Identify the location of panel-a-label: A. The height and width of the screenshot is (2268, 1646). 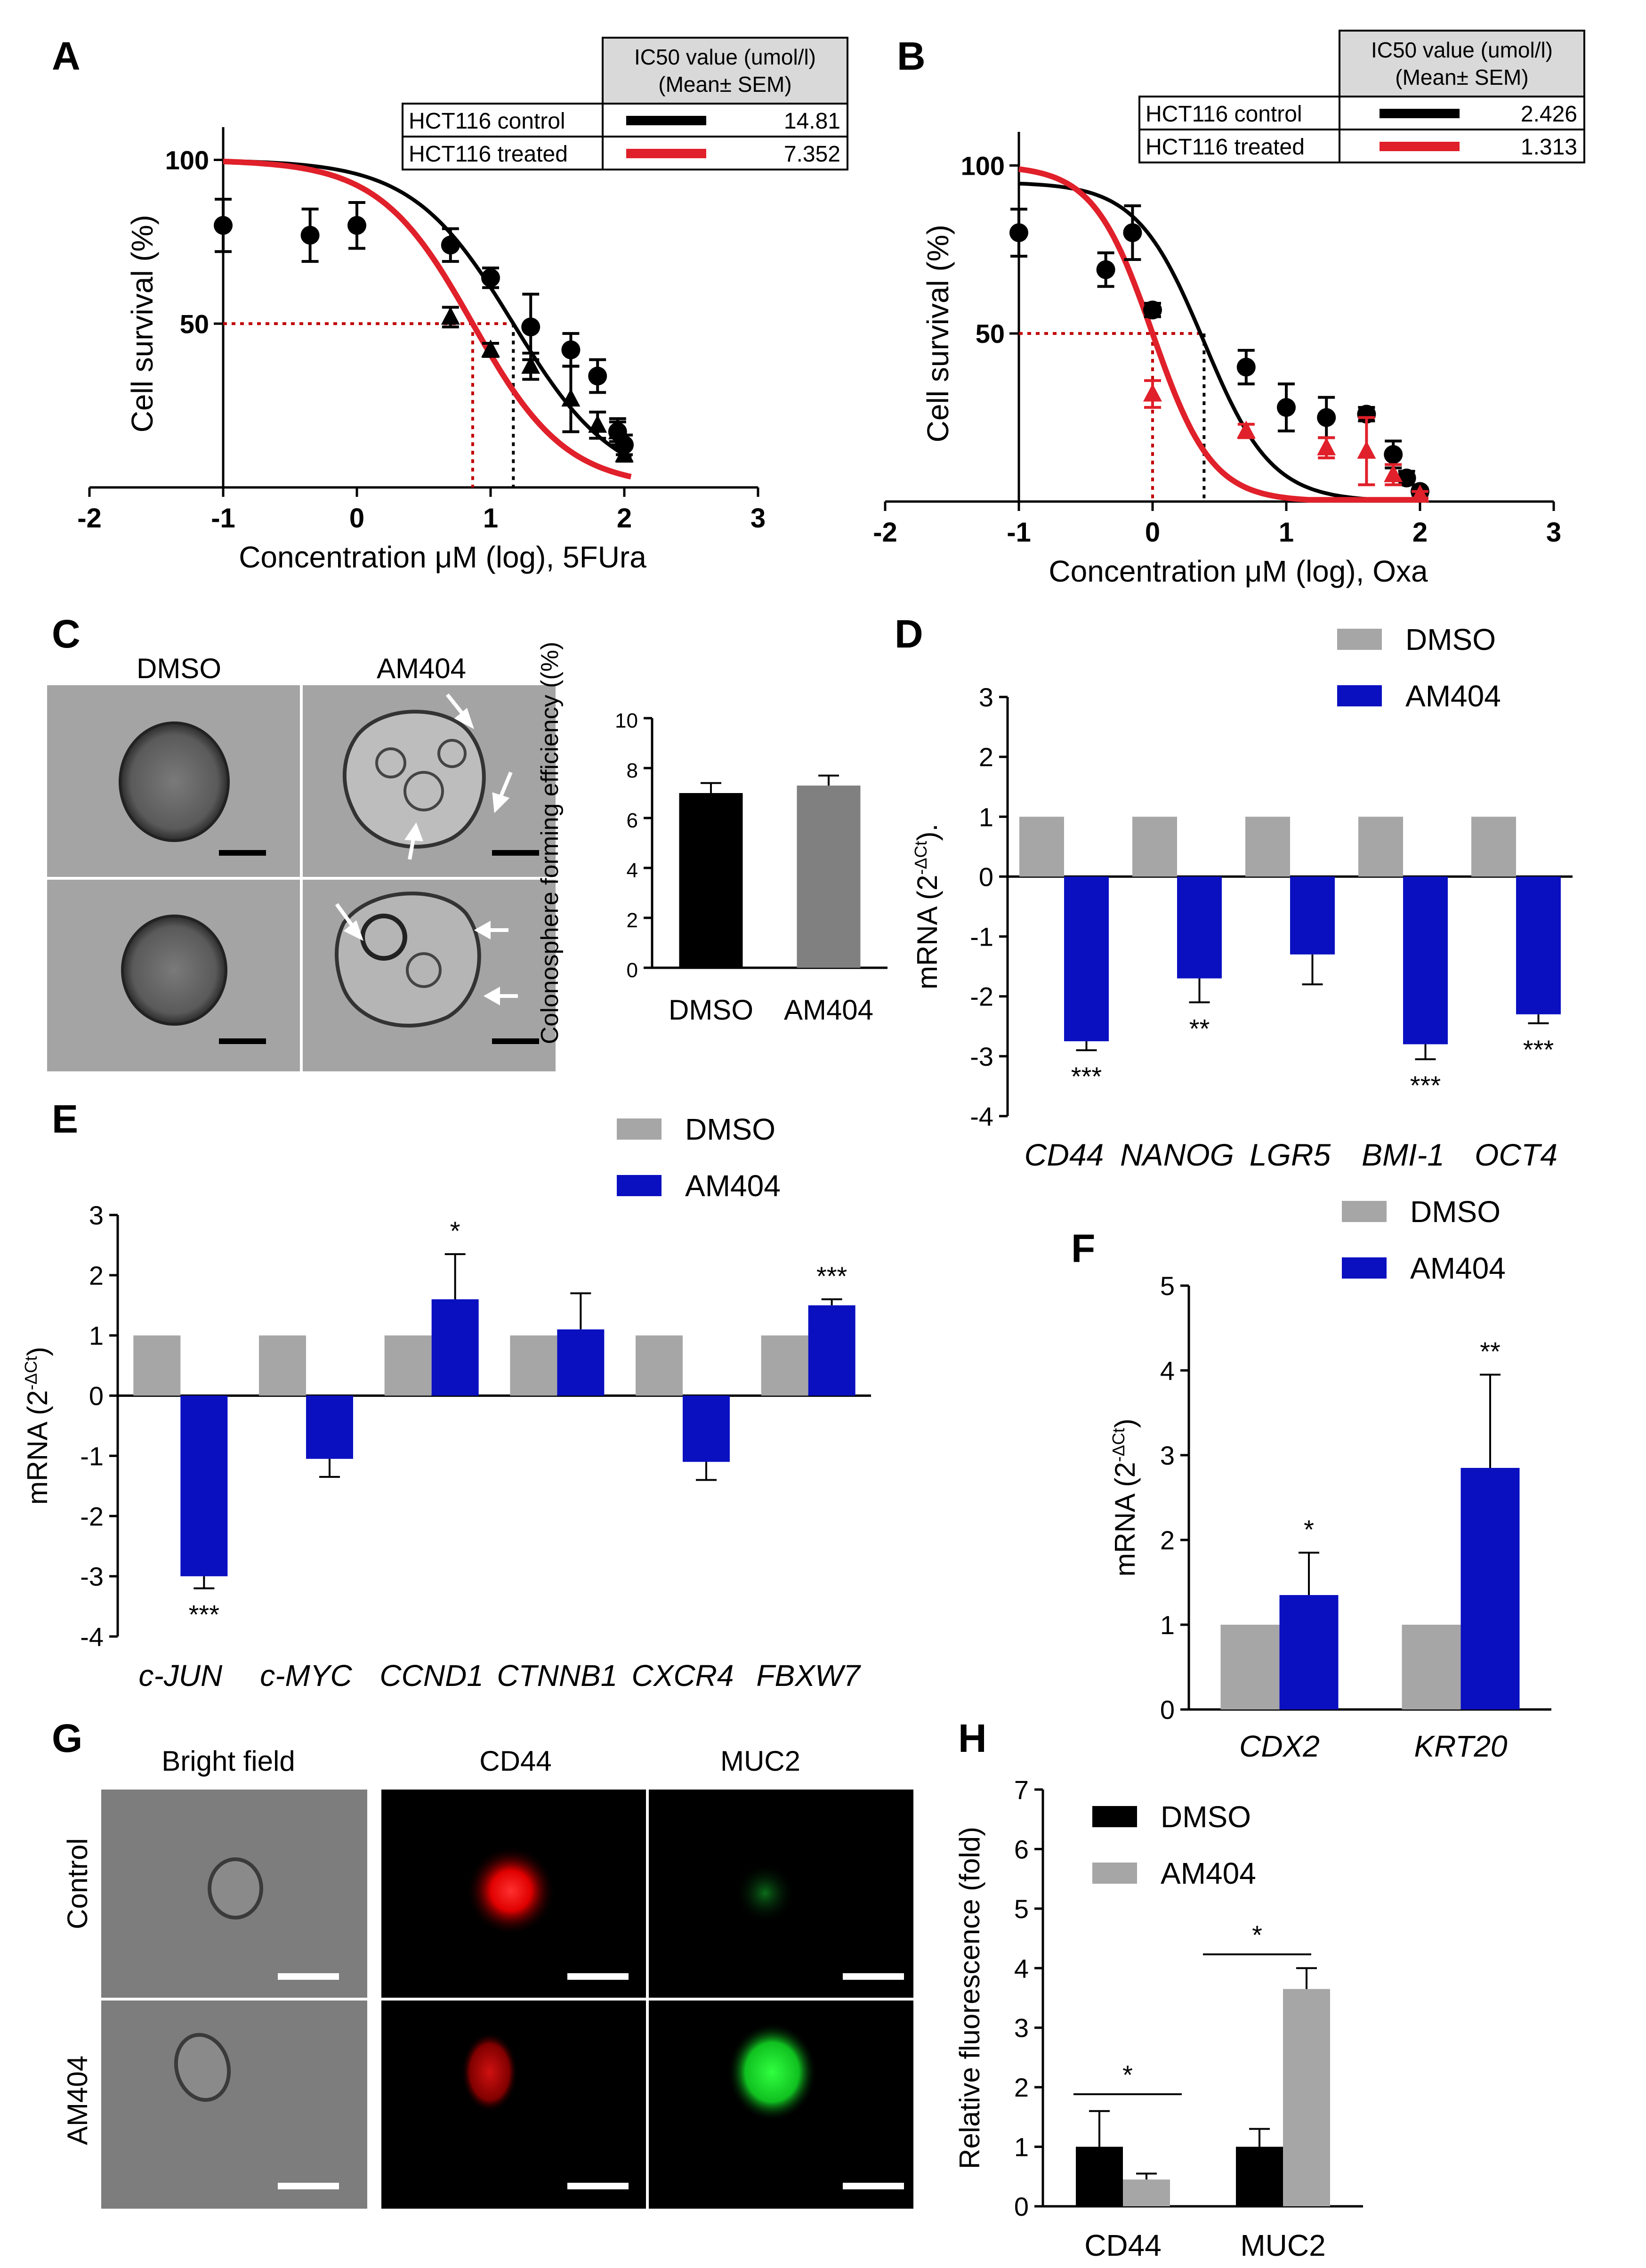
(66, 56).